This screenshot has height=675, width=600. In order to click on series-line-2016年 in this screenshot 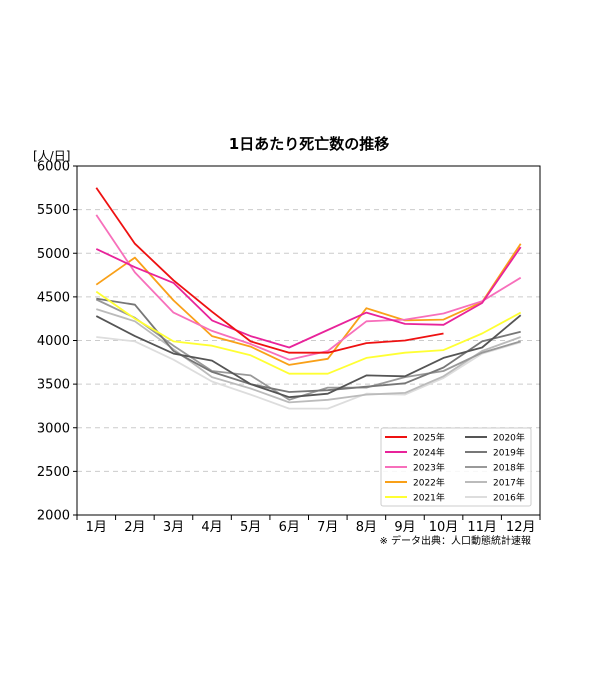, I will do `click(308, 373)`.